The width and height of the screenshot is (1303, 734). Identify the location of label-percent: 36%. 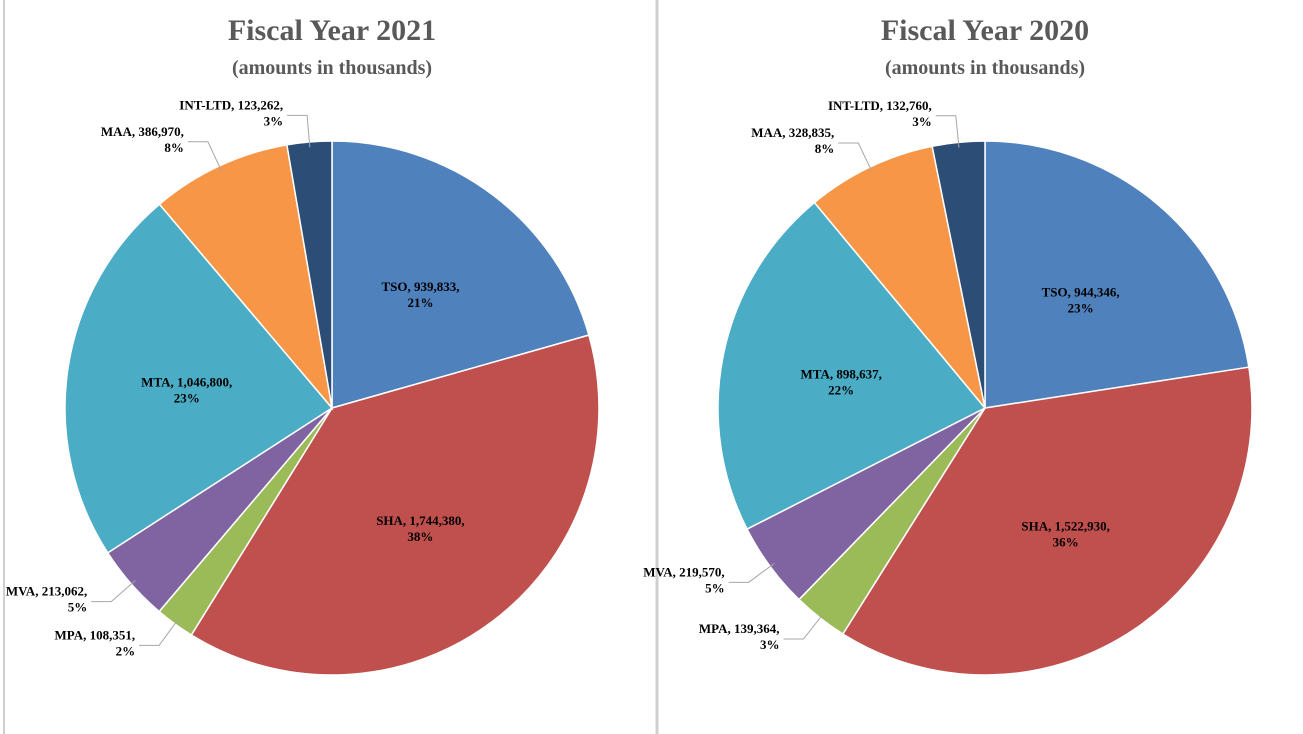
(1066, 542).